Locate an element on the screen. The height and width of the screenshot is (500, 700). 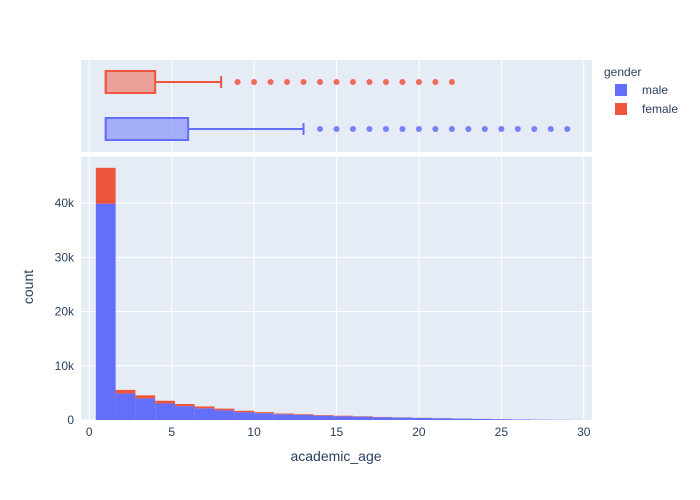
y-axis-title: count is located at coordinates (28, 287).